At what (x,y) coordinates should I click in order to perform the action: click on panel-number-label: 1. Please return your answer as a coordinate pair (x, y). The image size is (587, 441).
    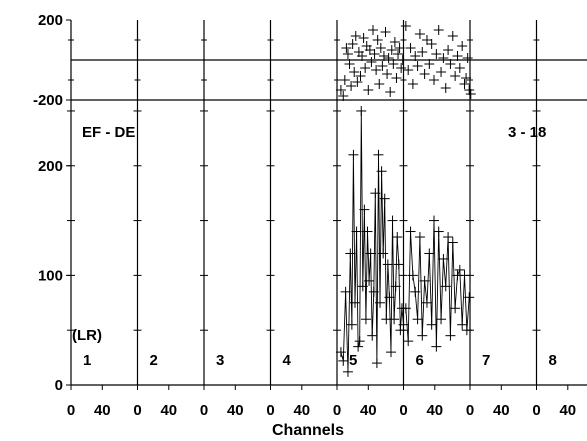
    Looking at the image, I should click on (87, 360).